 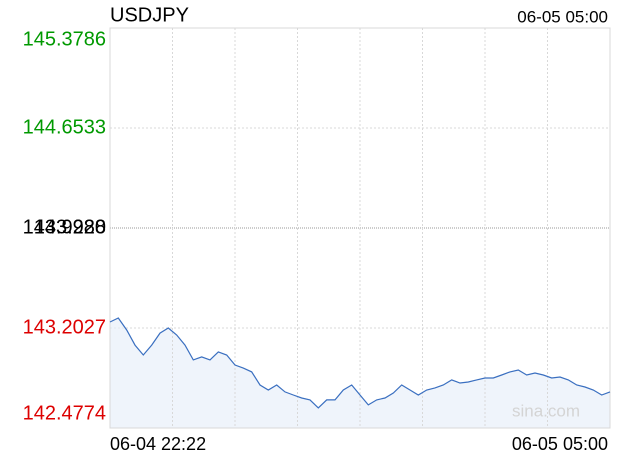 I want to click on update-time: 06-05 05:00, so click(x=562, y=16).